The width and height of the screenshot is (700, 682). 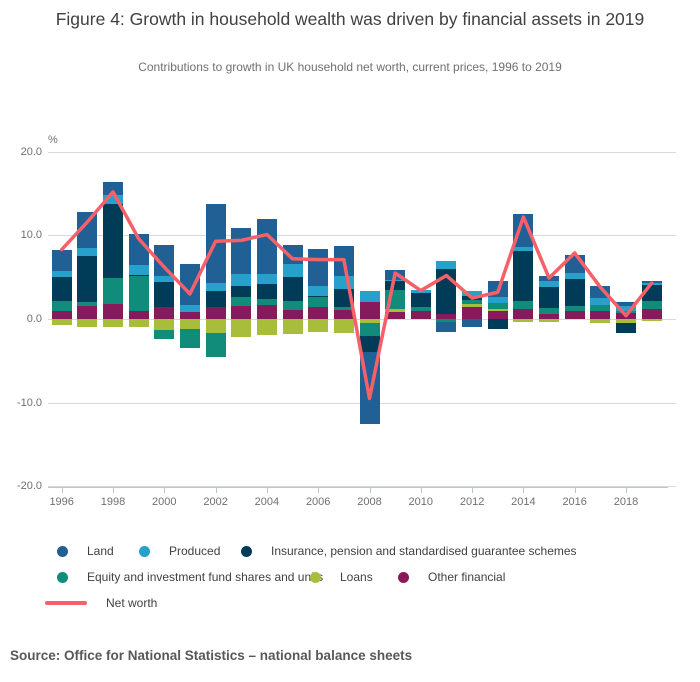 I want to click on gridline, so click(x=362, y=487).